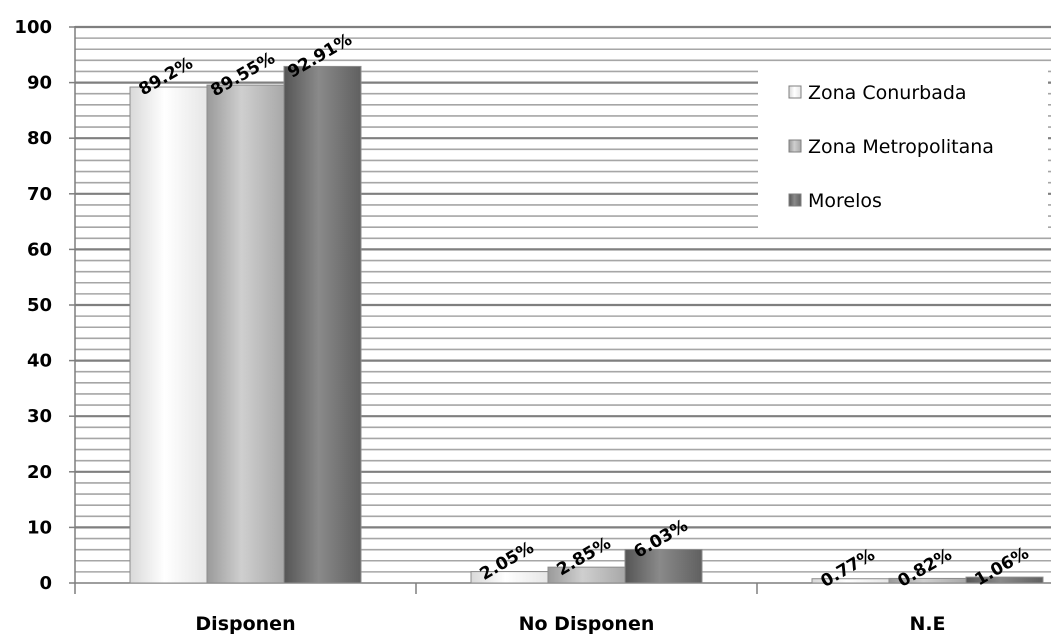 The width and height of the screenshot is (1051, 637). What do you see at coordinates (39, 361) in the screenshot?
I see `y-tick-label: 40` at bounding box center [39, 361].